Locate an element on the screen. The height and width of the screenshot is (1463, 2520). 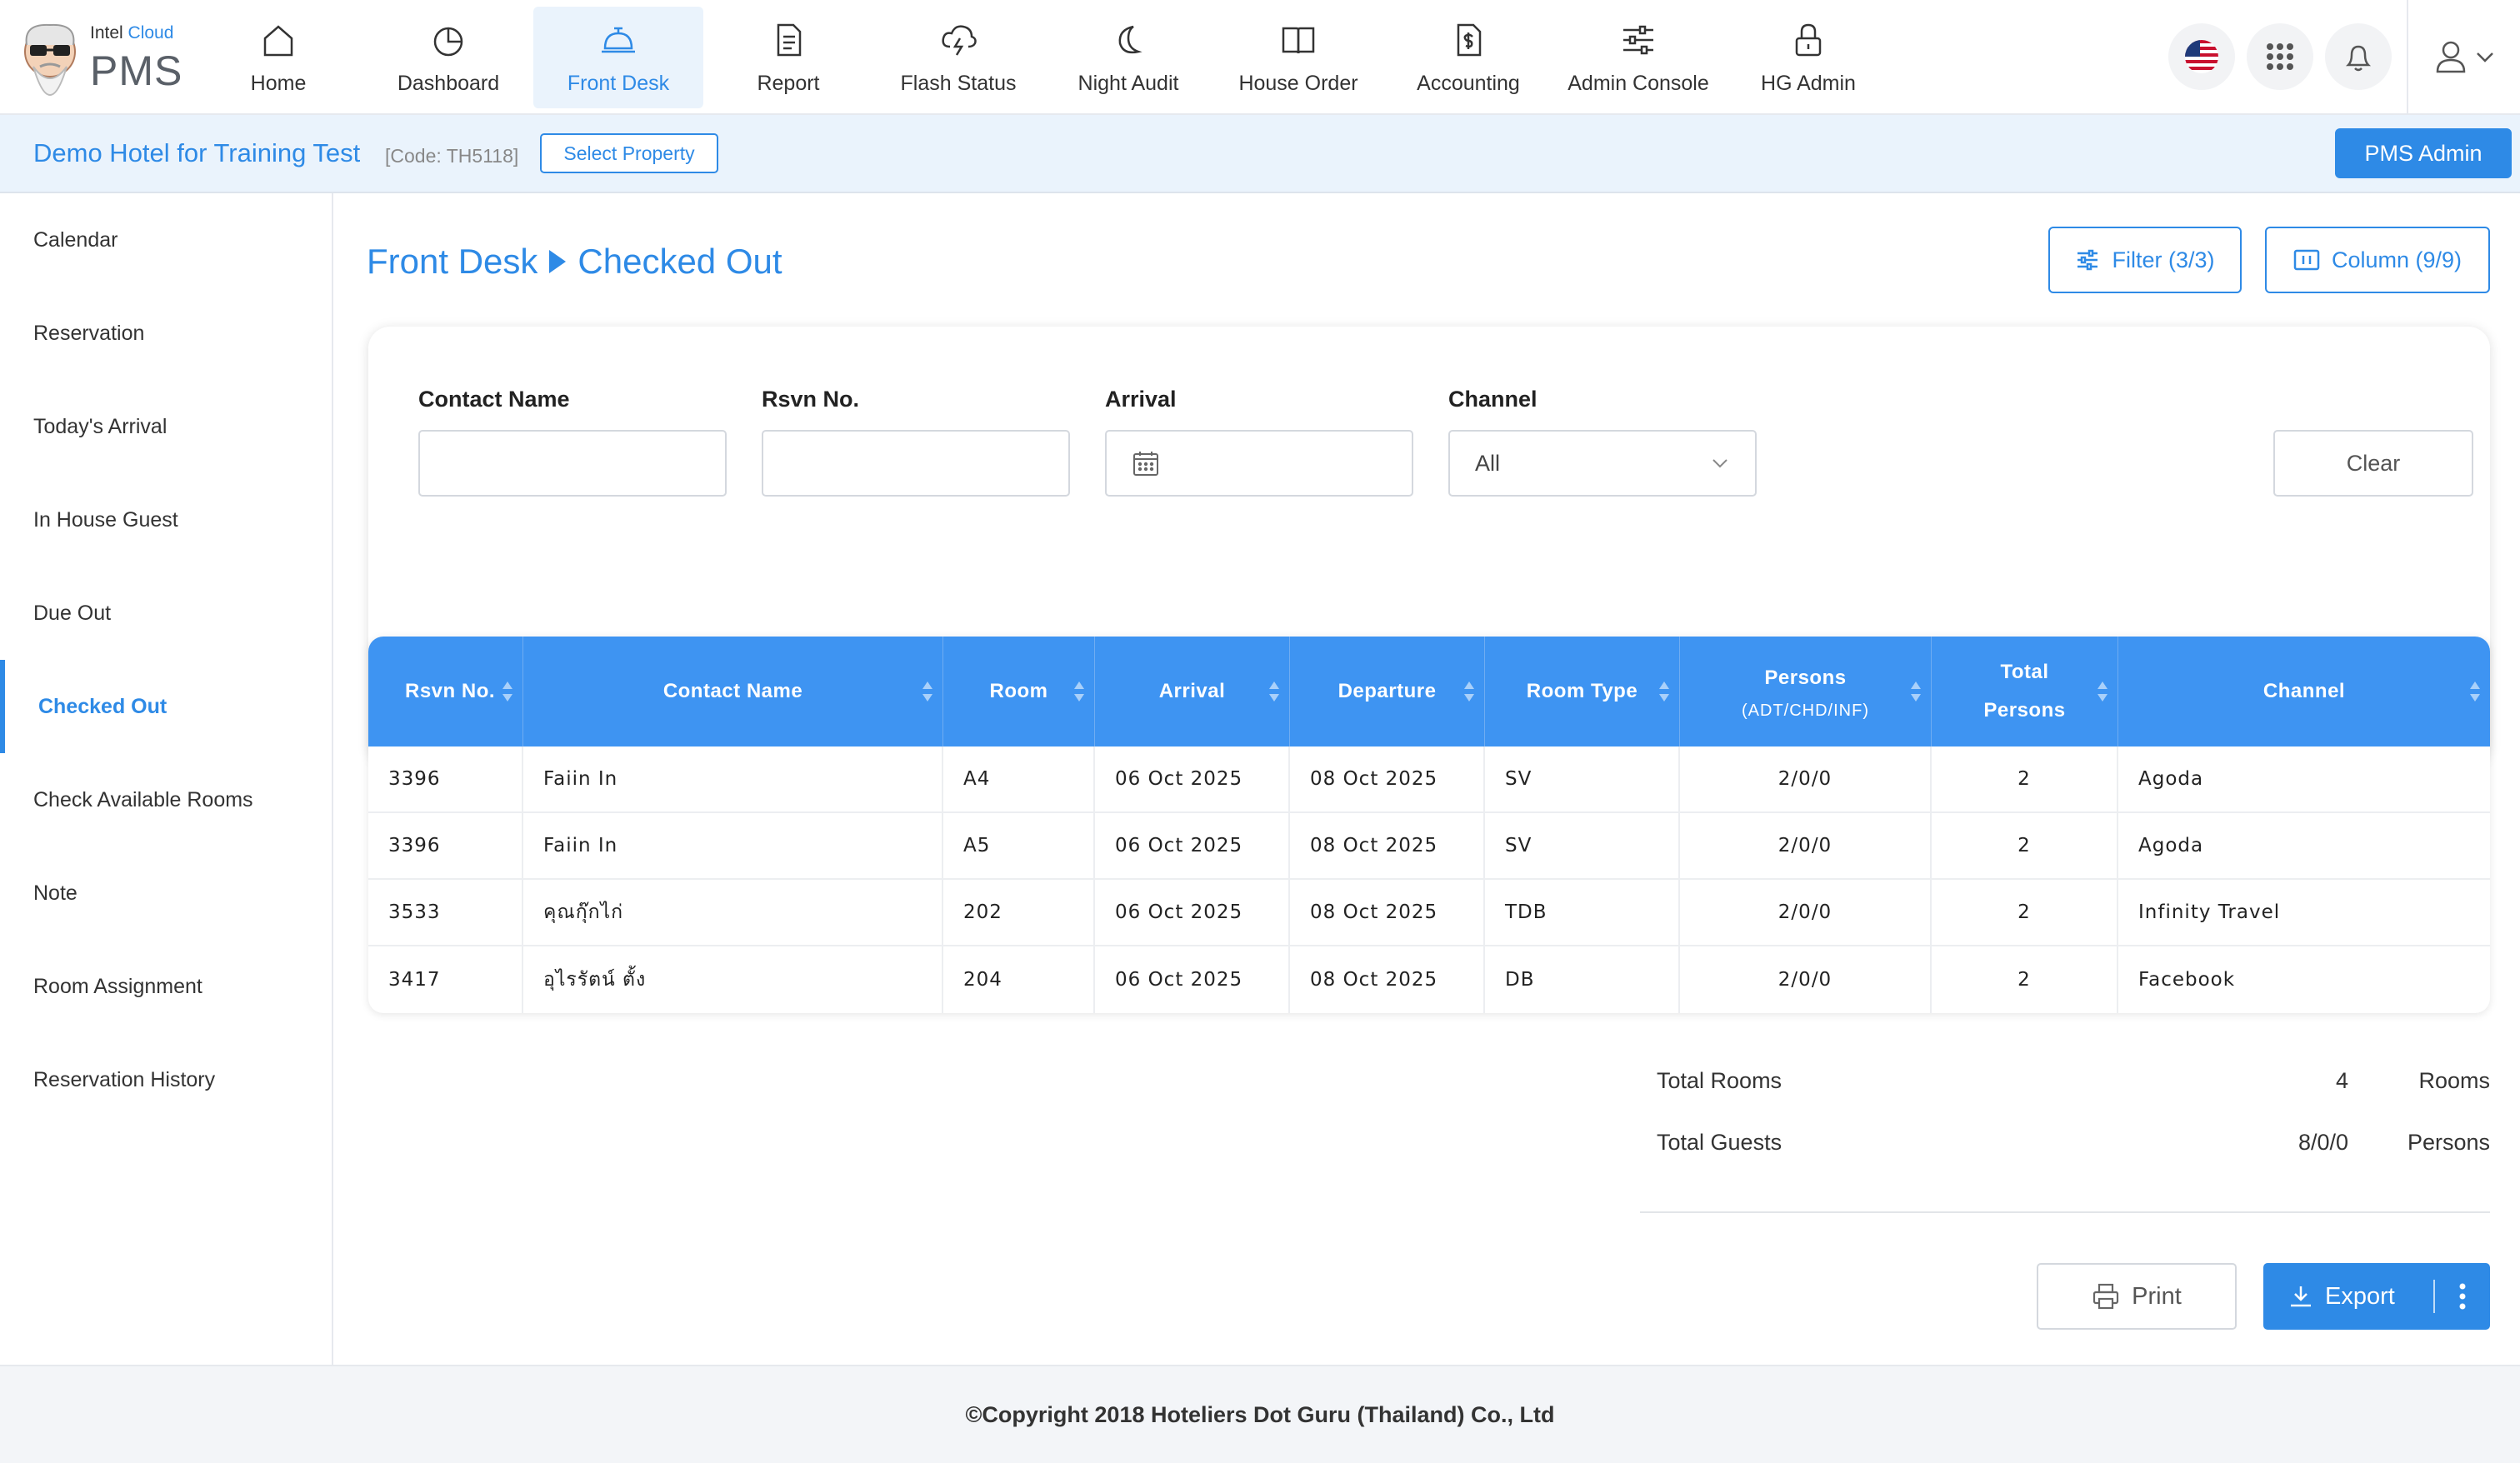
total-guests-label: Total Guests is located at coordinates (1720, 1142).